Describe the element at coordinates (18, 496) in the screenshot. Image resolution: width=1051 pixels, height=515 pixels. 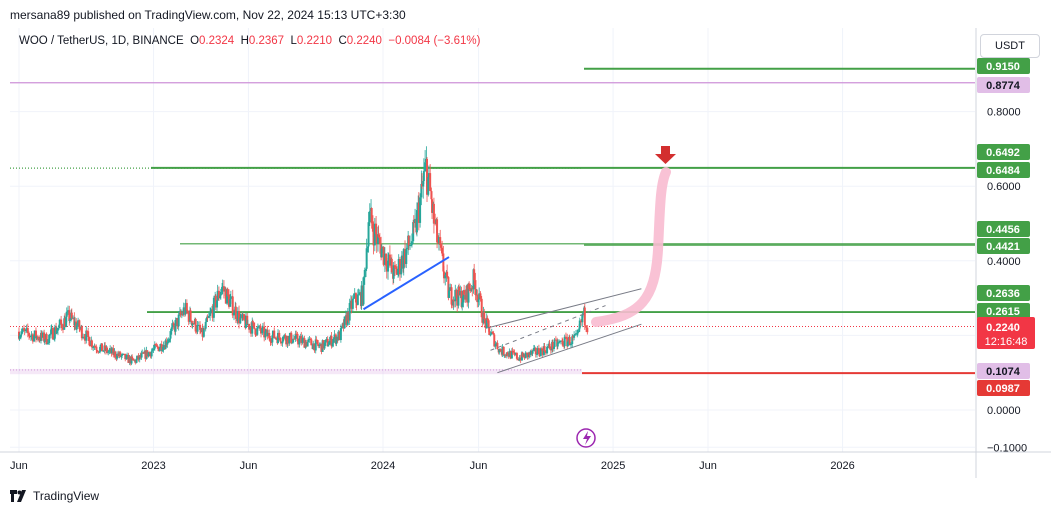
I see `tradingview-logo-icon` at that location.